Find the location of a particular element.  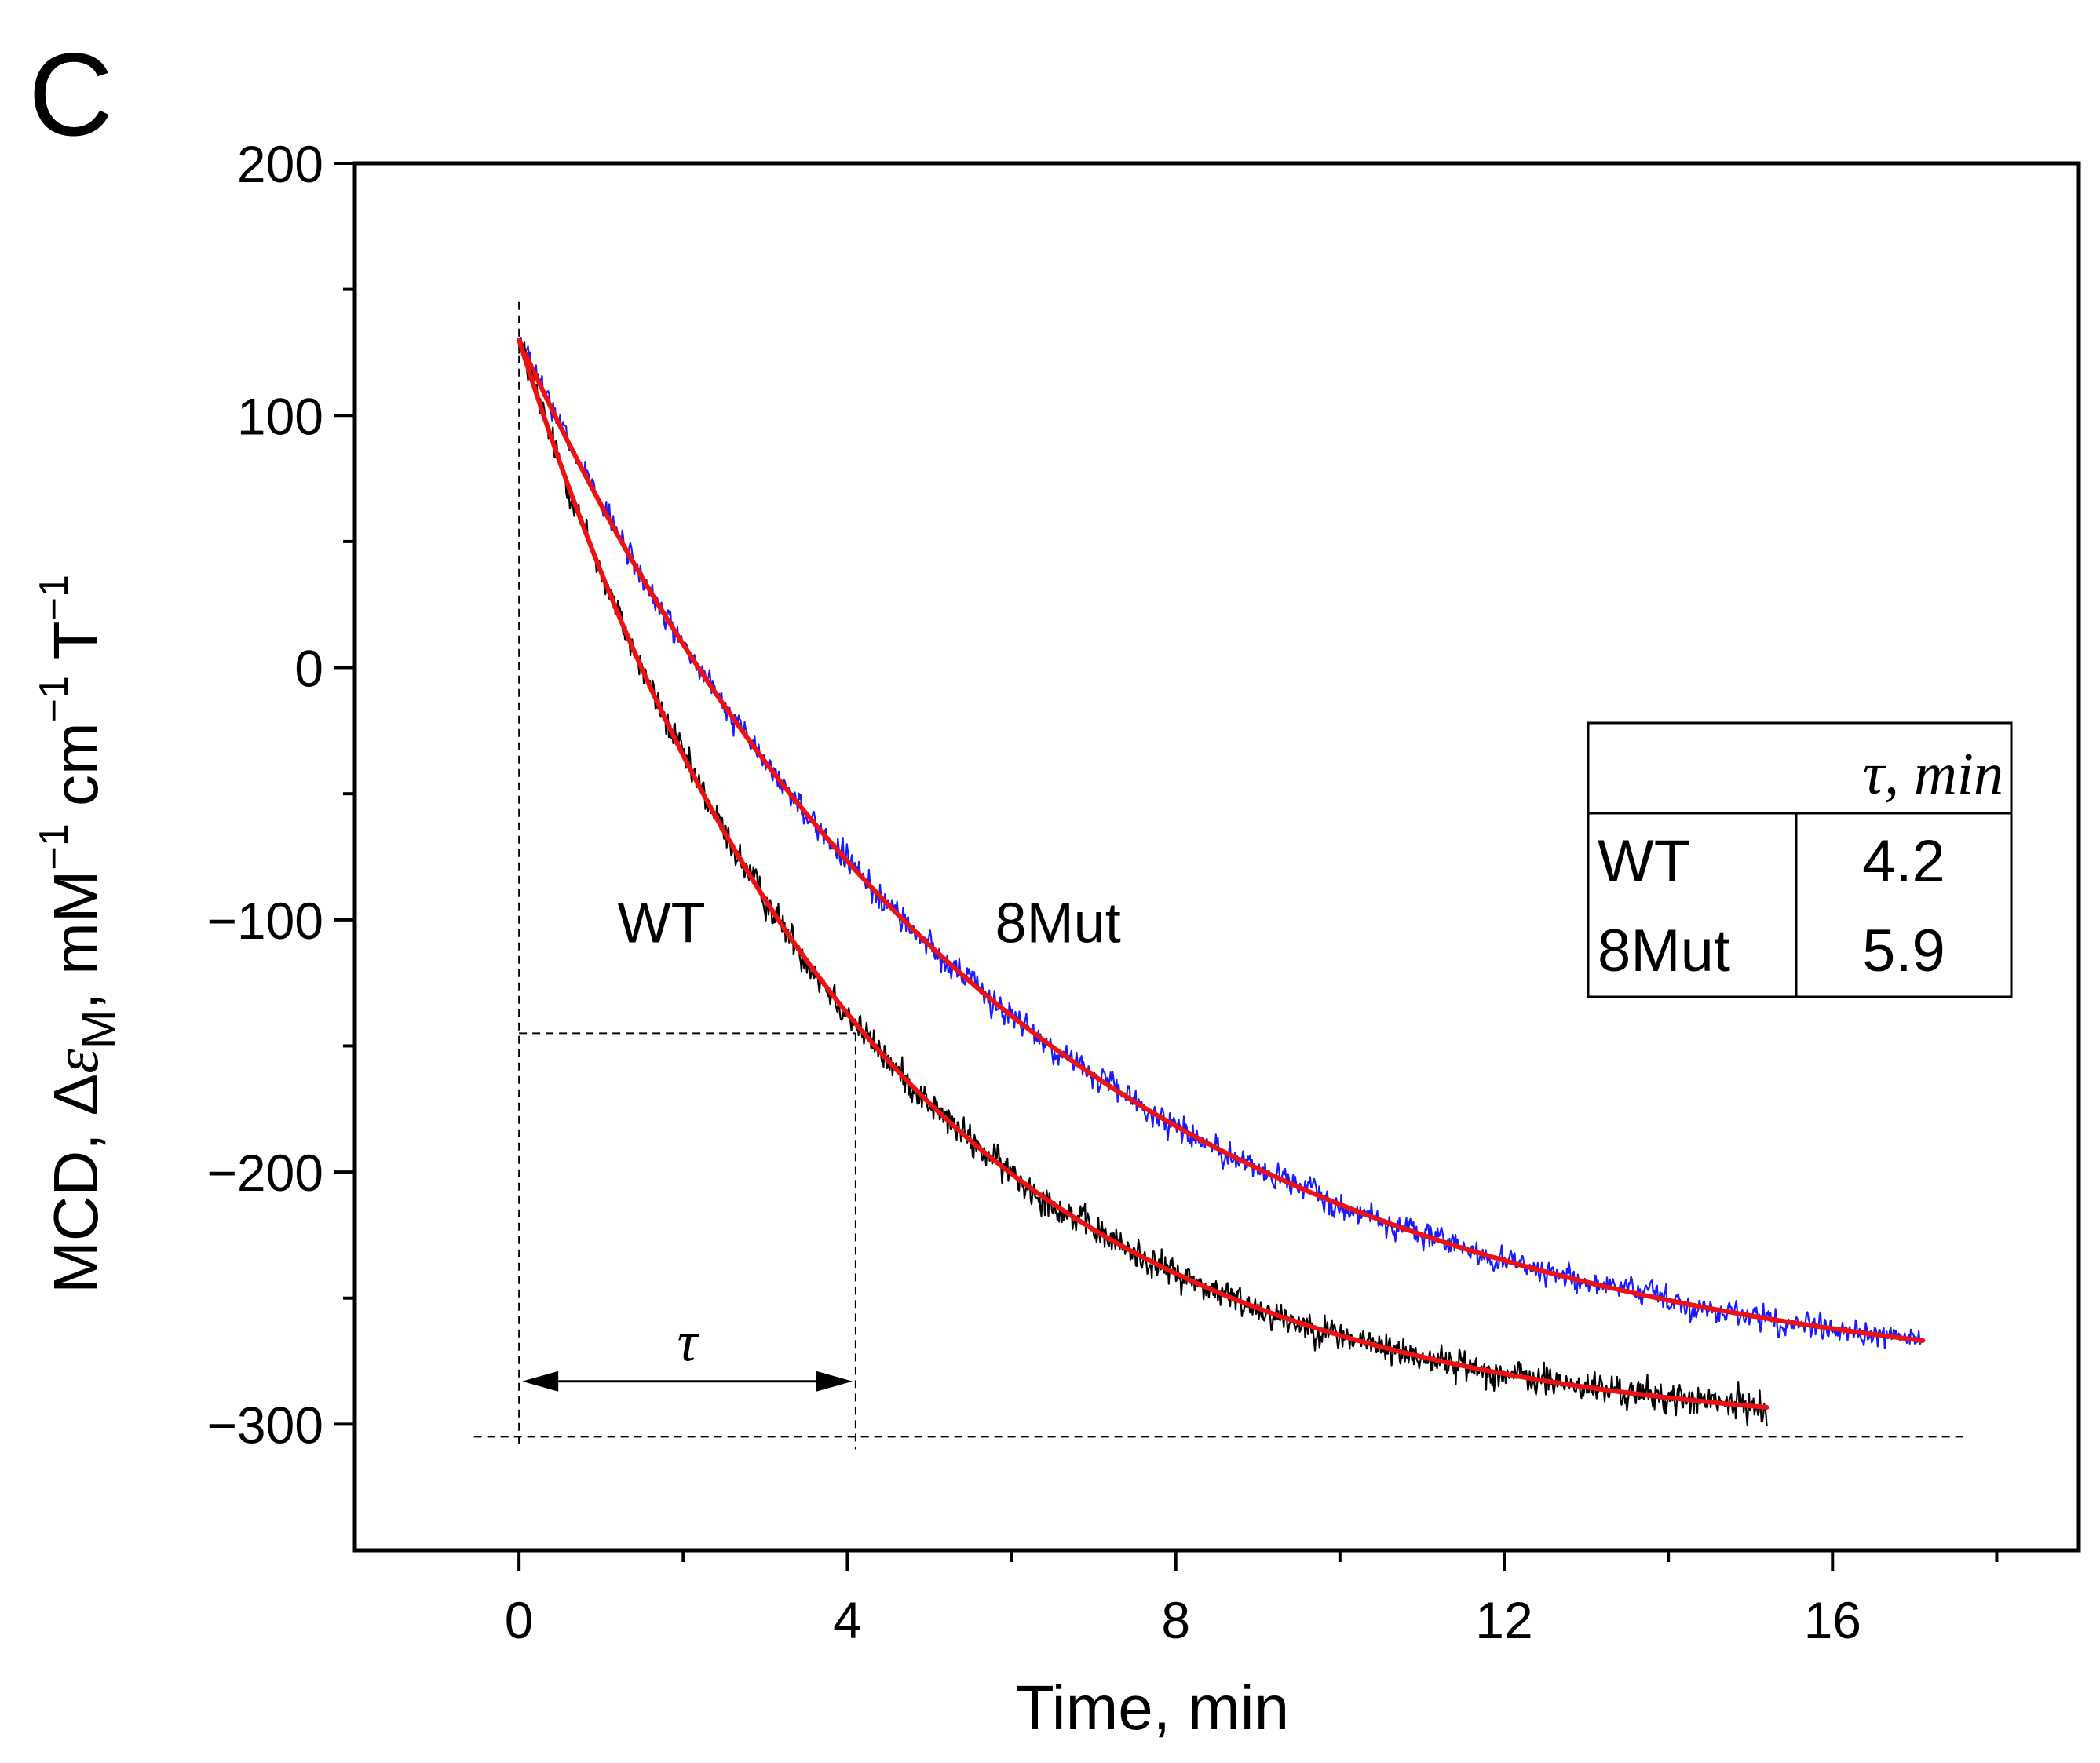

tau-table: τ, min WT 4.2 8Mut 5.9 is located at coordinates (1800, 859).